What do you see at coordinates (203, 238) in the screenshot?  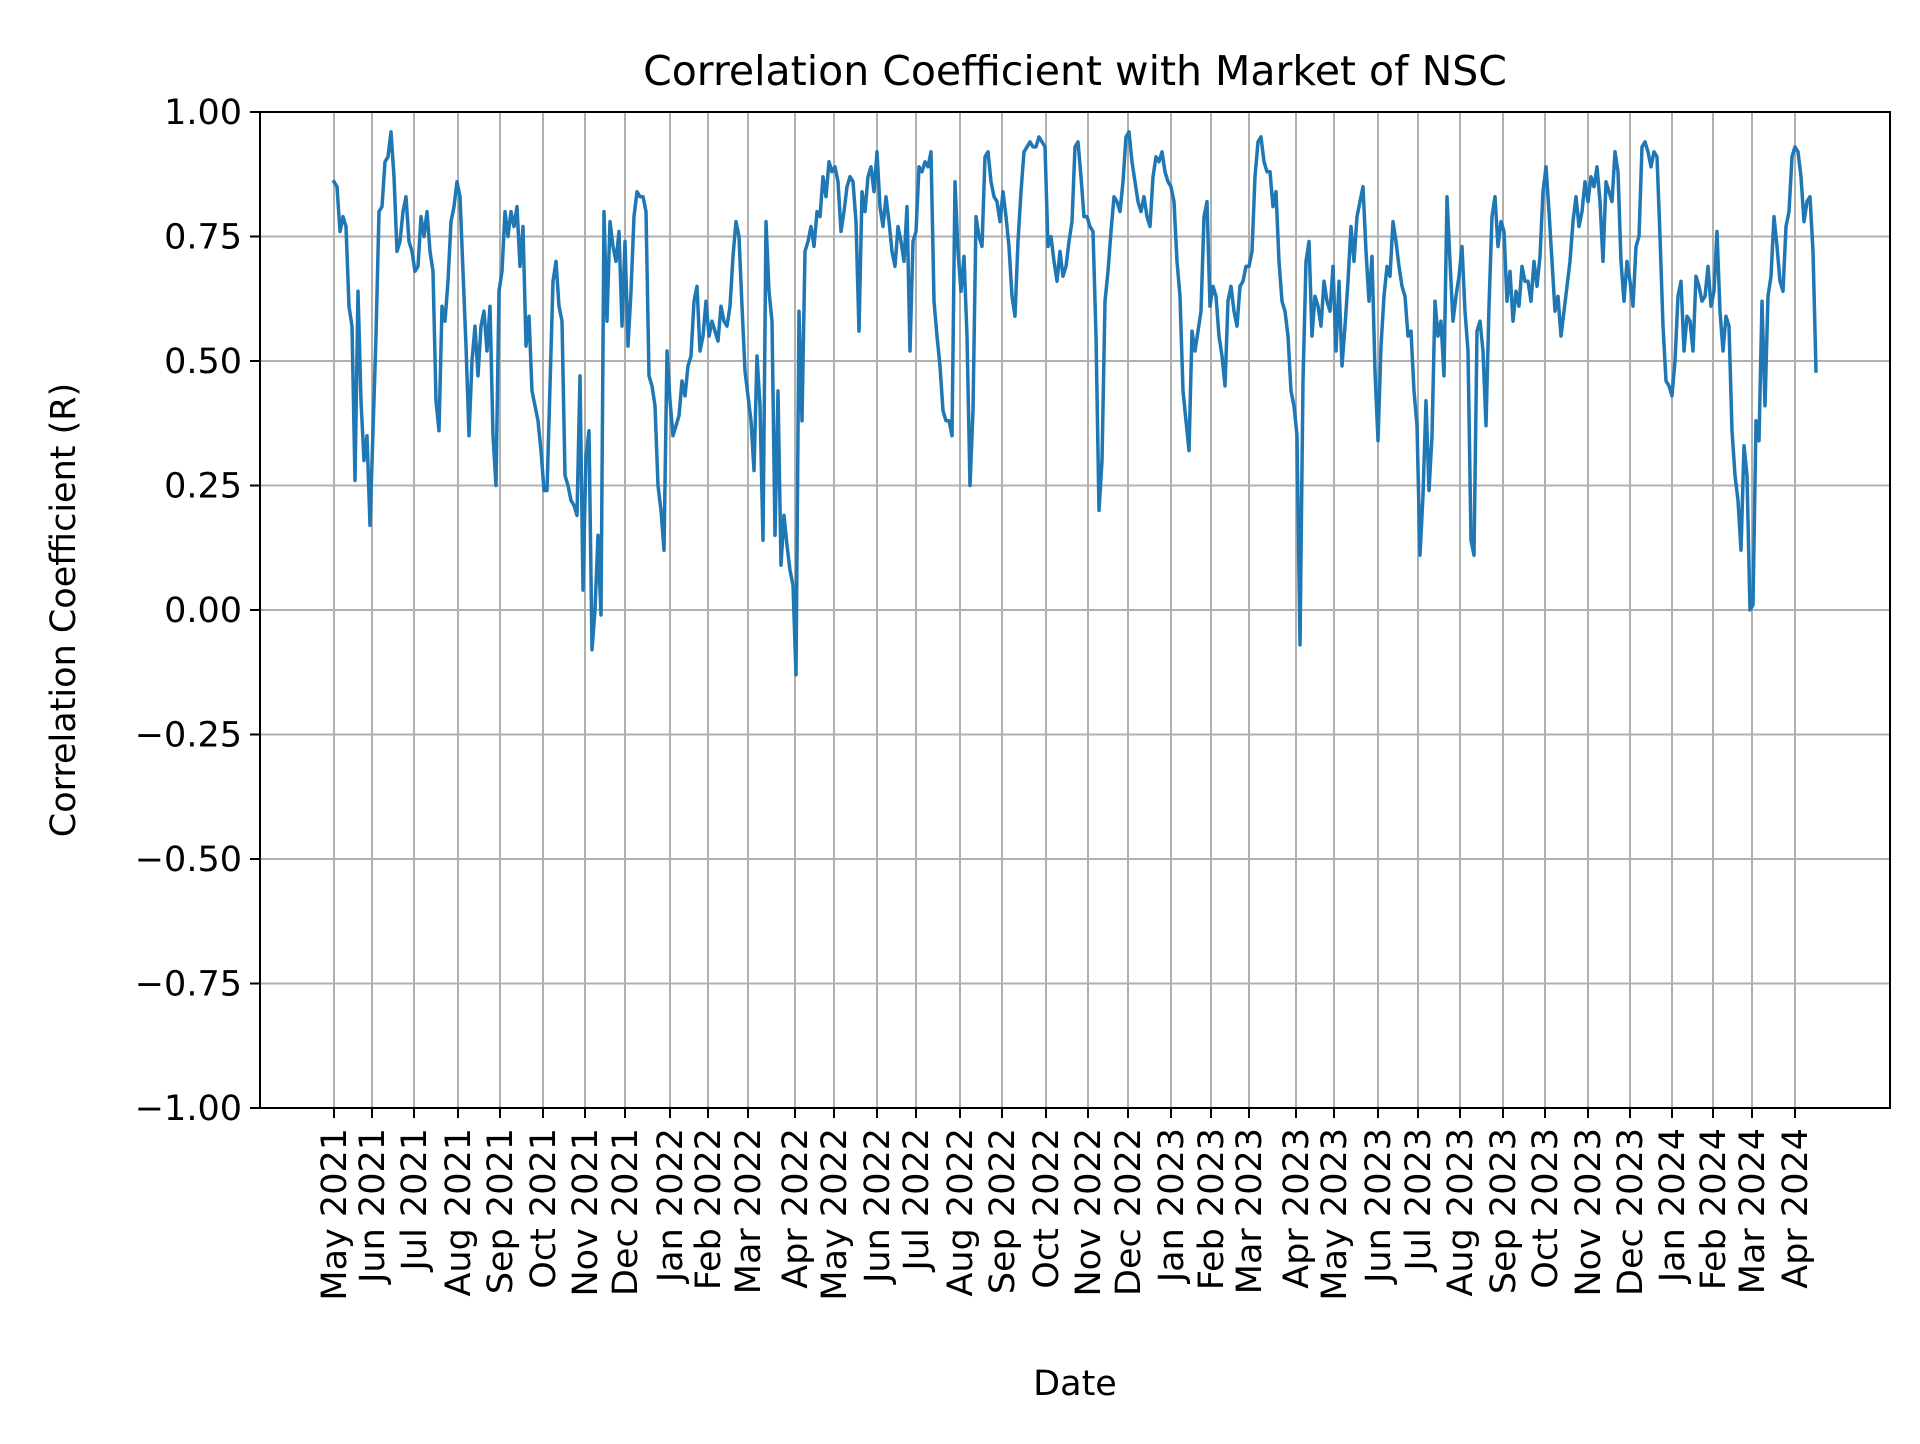 I see `y-tick-label: 0.75` at bounding box center [203, 238].